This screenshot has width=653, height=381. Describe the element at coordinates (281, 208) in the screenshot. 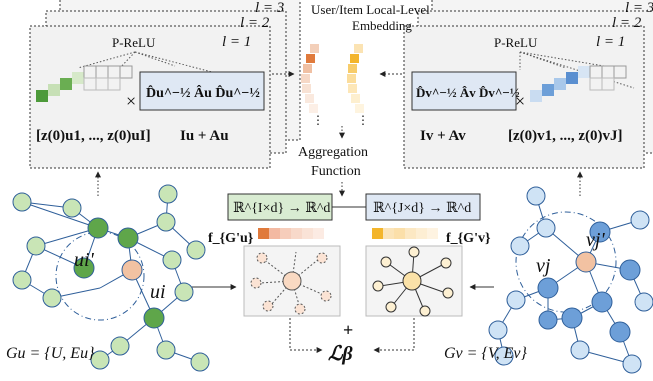

I see `user-map-formula: ℝ^{I×d} → ℝ^d` at that location.